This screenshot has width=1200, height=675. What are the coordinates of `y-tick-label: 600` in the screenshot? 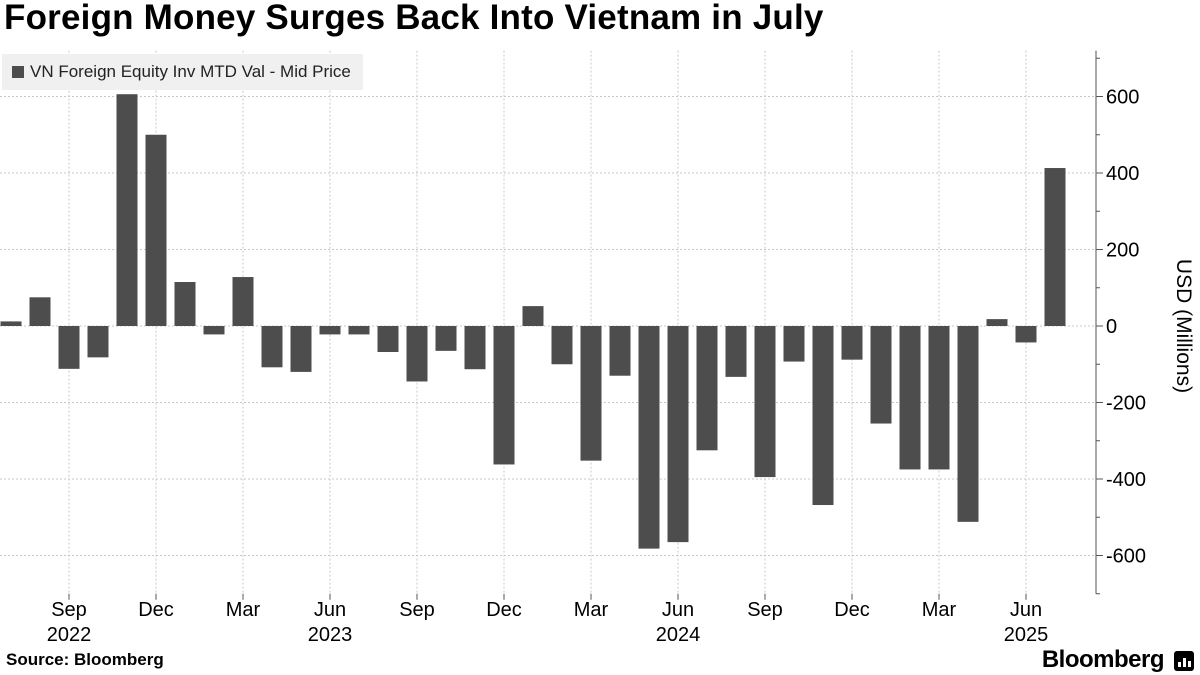 It's located at (1122, 98).